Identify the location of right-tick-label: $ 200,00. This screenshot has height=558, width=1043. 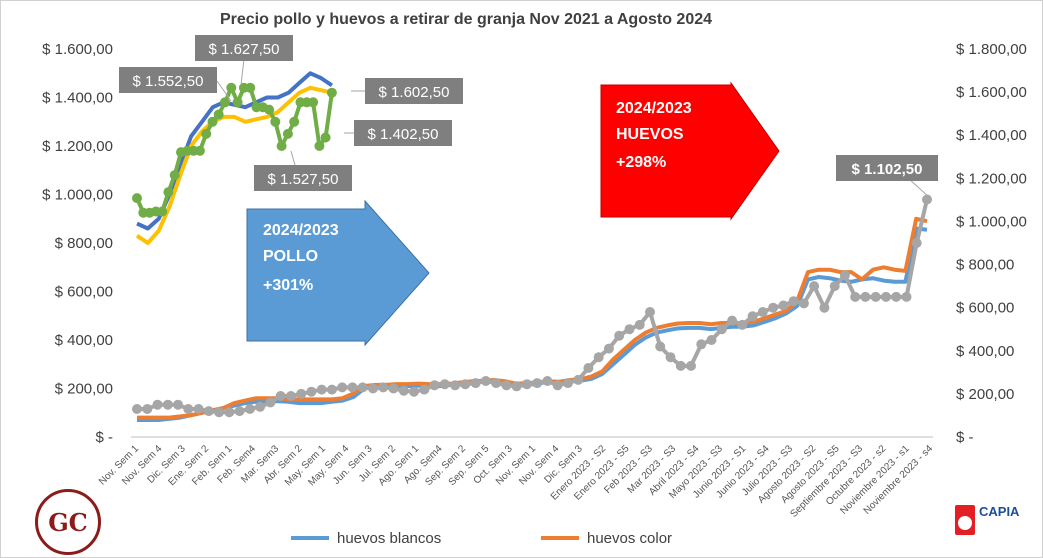
(985, 394).